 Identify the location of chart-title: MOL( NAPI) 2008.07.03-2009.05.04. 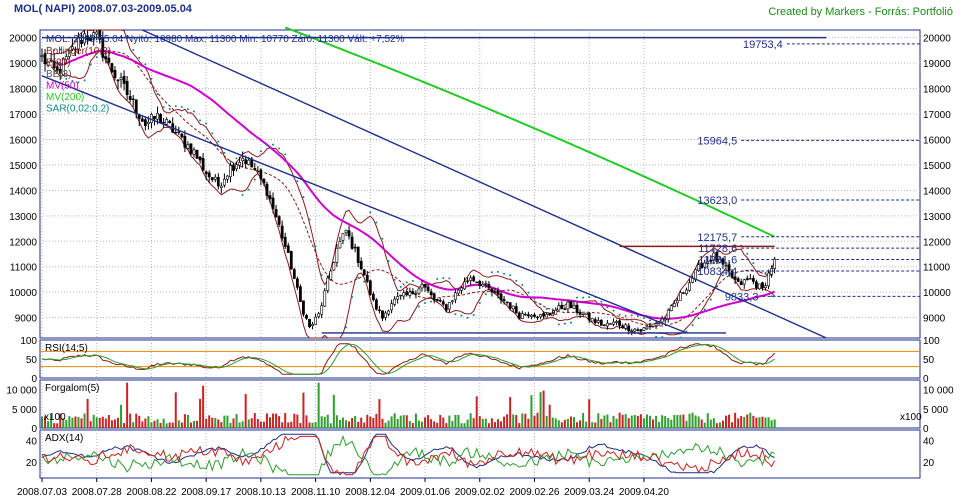
(103, 9).